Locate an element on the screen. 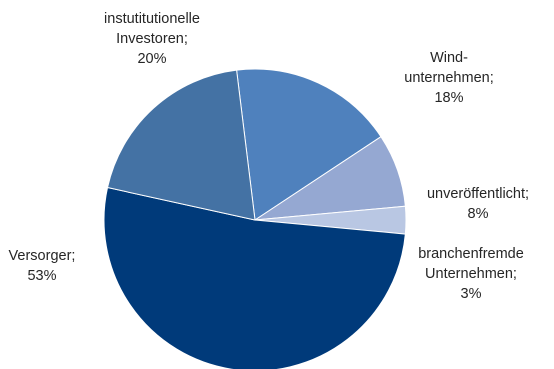 The width and height of the screenshot is (554, 369). slice-label-line: 3% is located at coordinates (471, 294).